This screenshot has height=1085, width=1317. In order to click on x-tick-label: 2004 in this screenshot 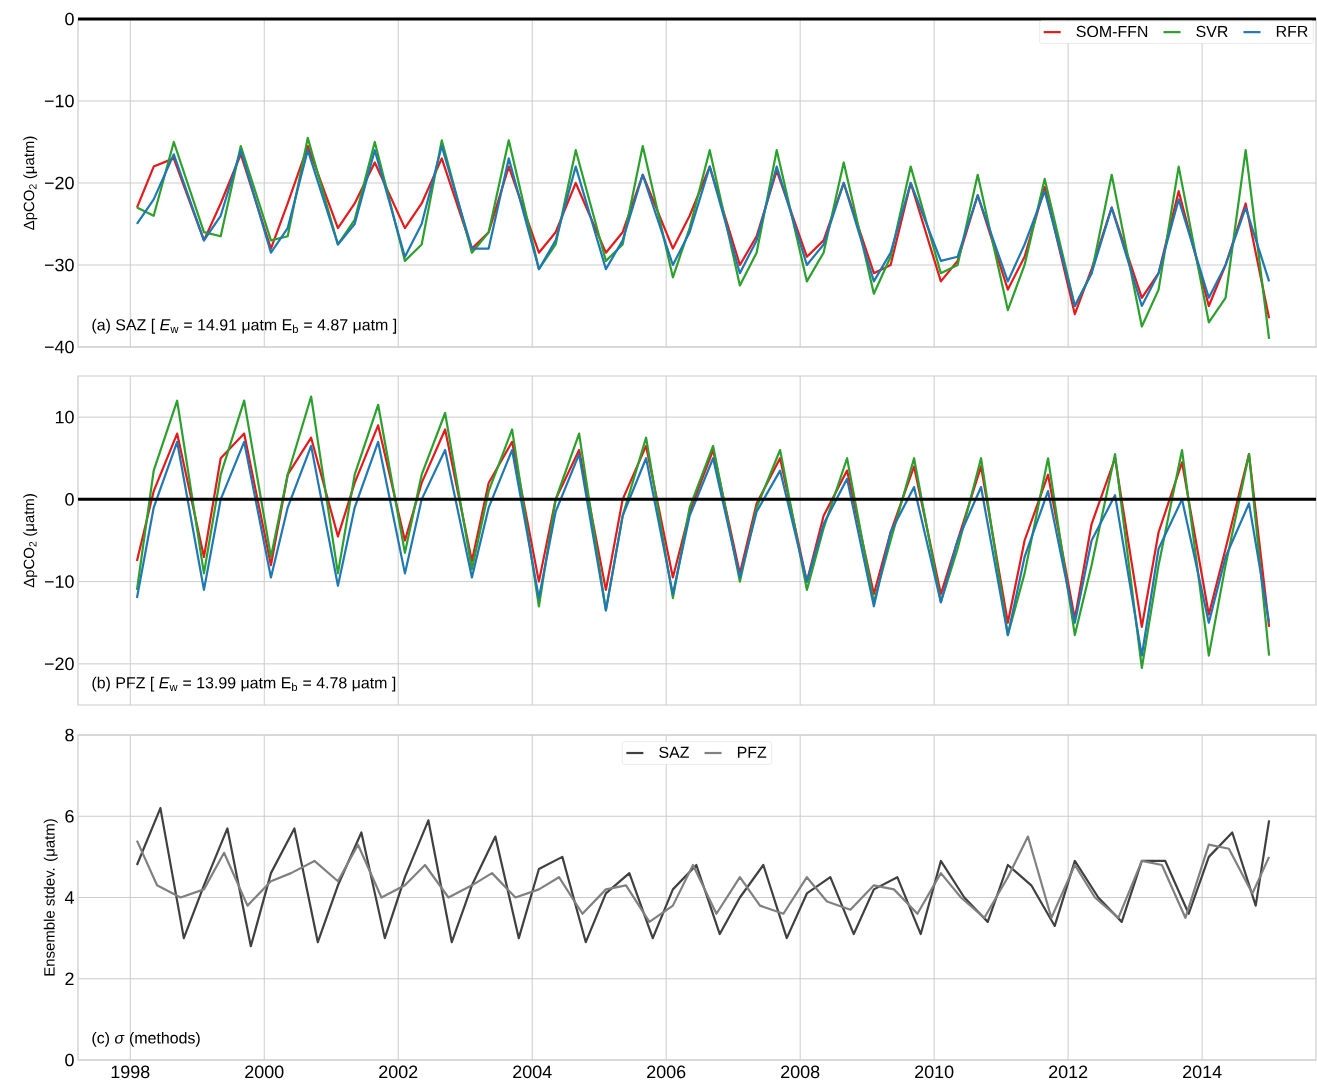, I will do `click(532, 1072)`.